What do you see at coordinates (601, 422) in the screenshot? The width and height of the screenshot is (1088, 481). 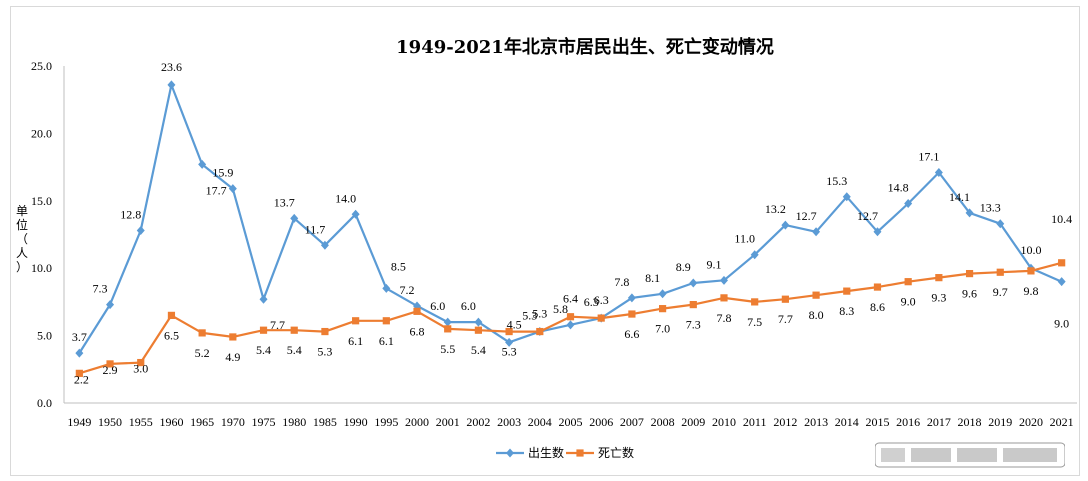 I see `x-tick-label: 2006` at bounding box center [601, 422].